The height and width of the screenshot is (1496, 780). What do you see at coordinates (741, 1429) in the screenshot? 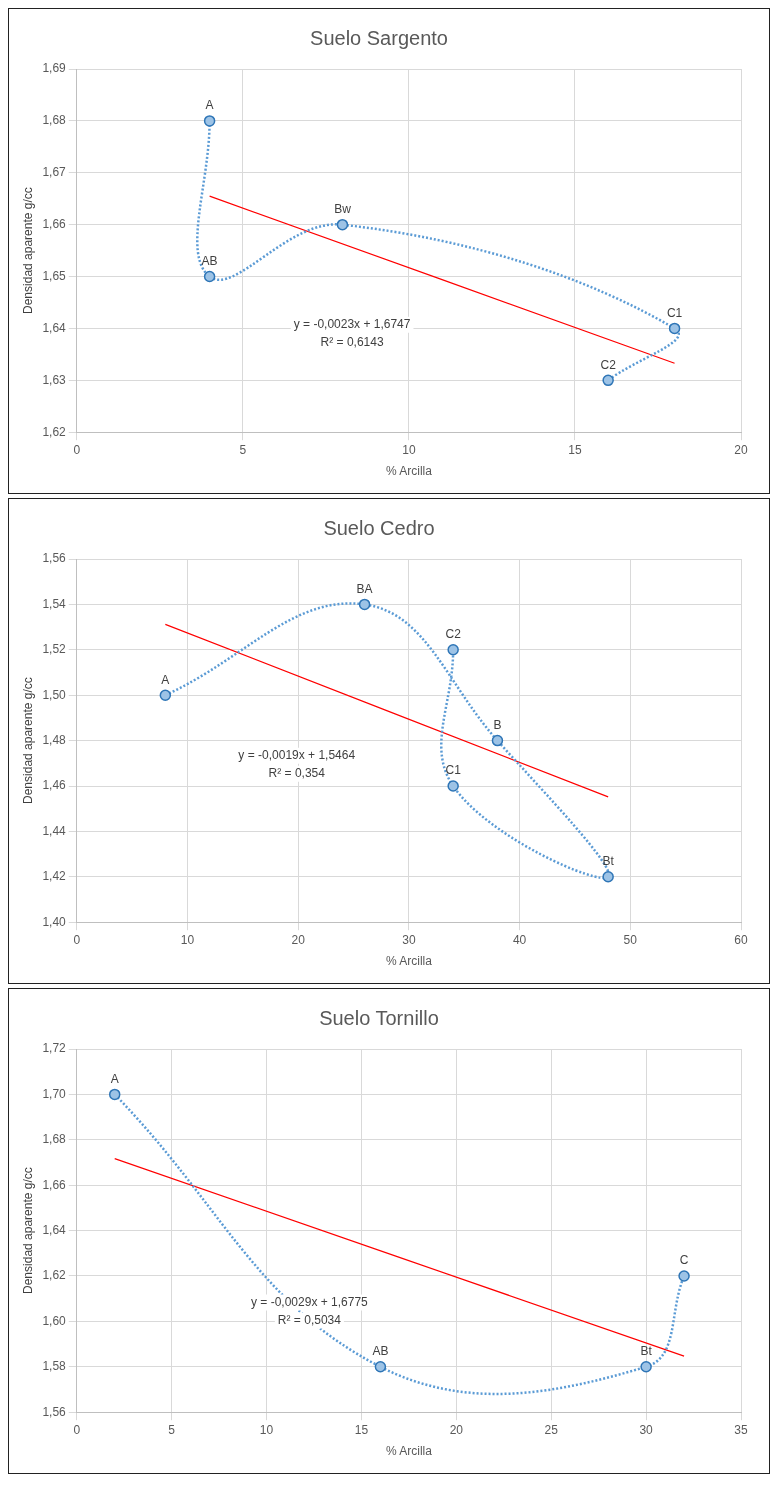
I see `x-tick-label: 35` at bounding box center [741, 1429].